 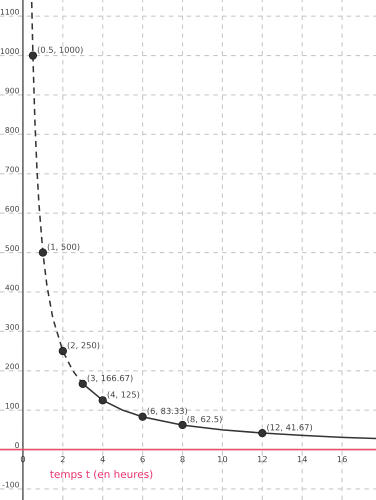 I want to click on x-tick-label: 6, so click(x=142, y=459).